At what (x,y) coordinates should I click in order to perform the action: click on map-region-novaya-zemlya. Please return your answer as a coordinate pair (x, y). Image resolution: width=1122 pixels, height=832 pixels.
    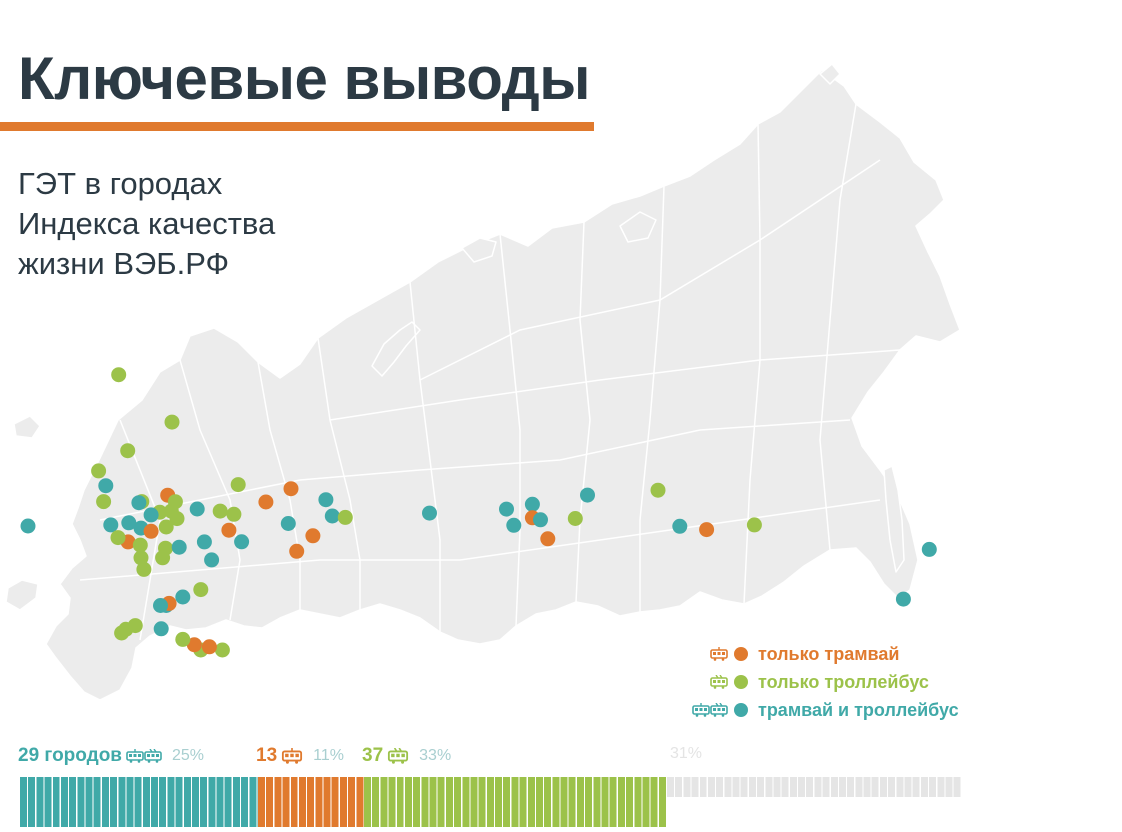
    Looking at the image, I should click on (396, 349).